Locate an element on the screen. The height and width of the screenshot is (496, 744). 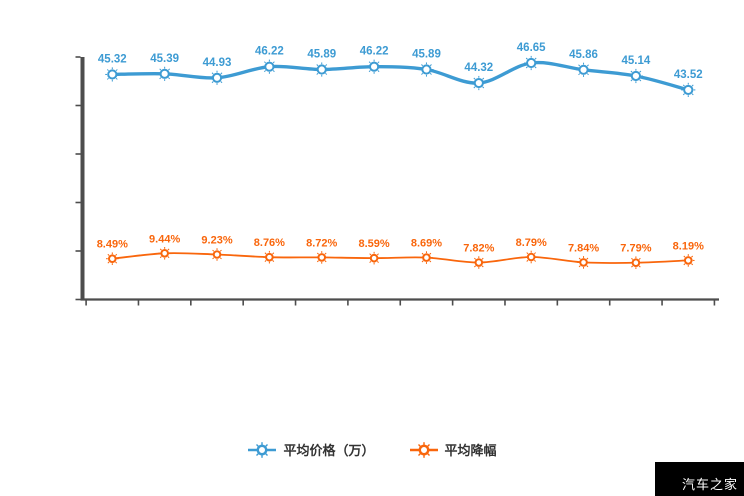
watermark-text: 汽车之家 is located at coordinates (709, 484).